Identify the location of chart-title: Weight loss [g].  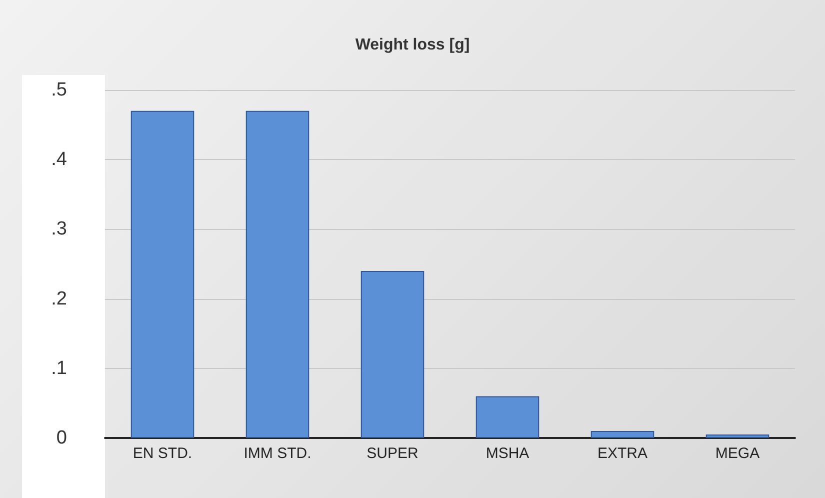
(412, 45).